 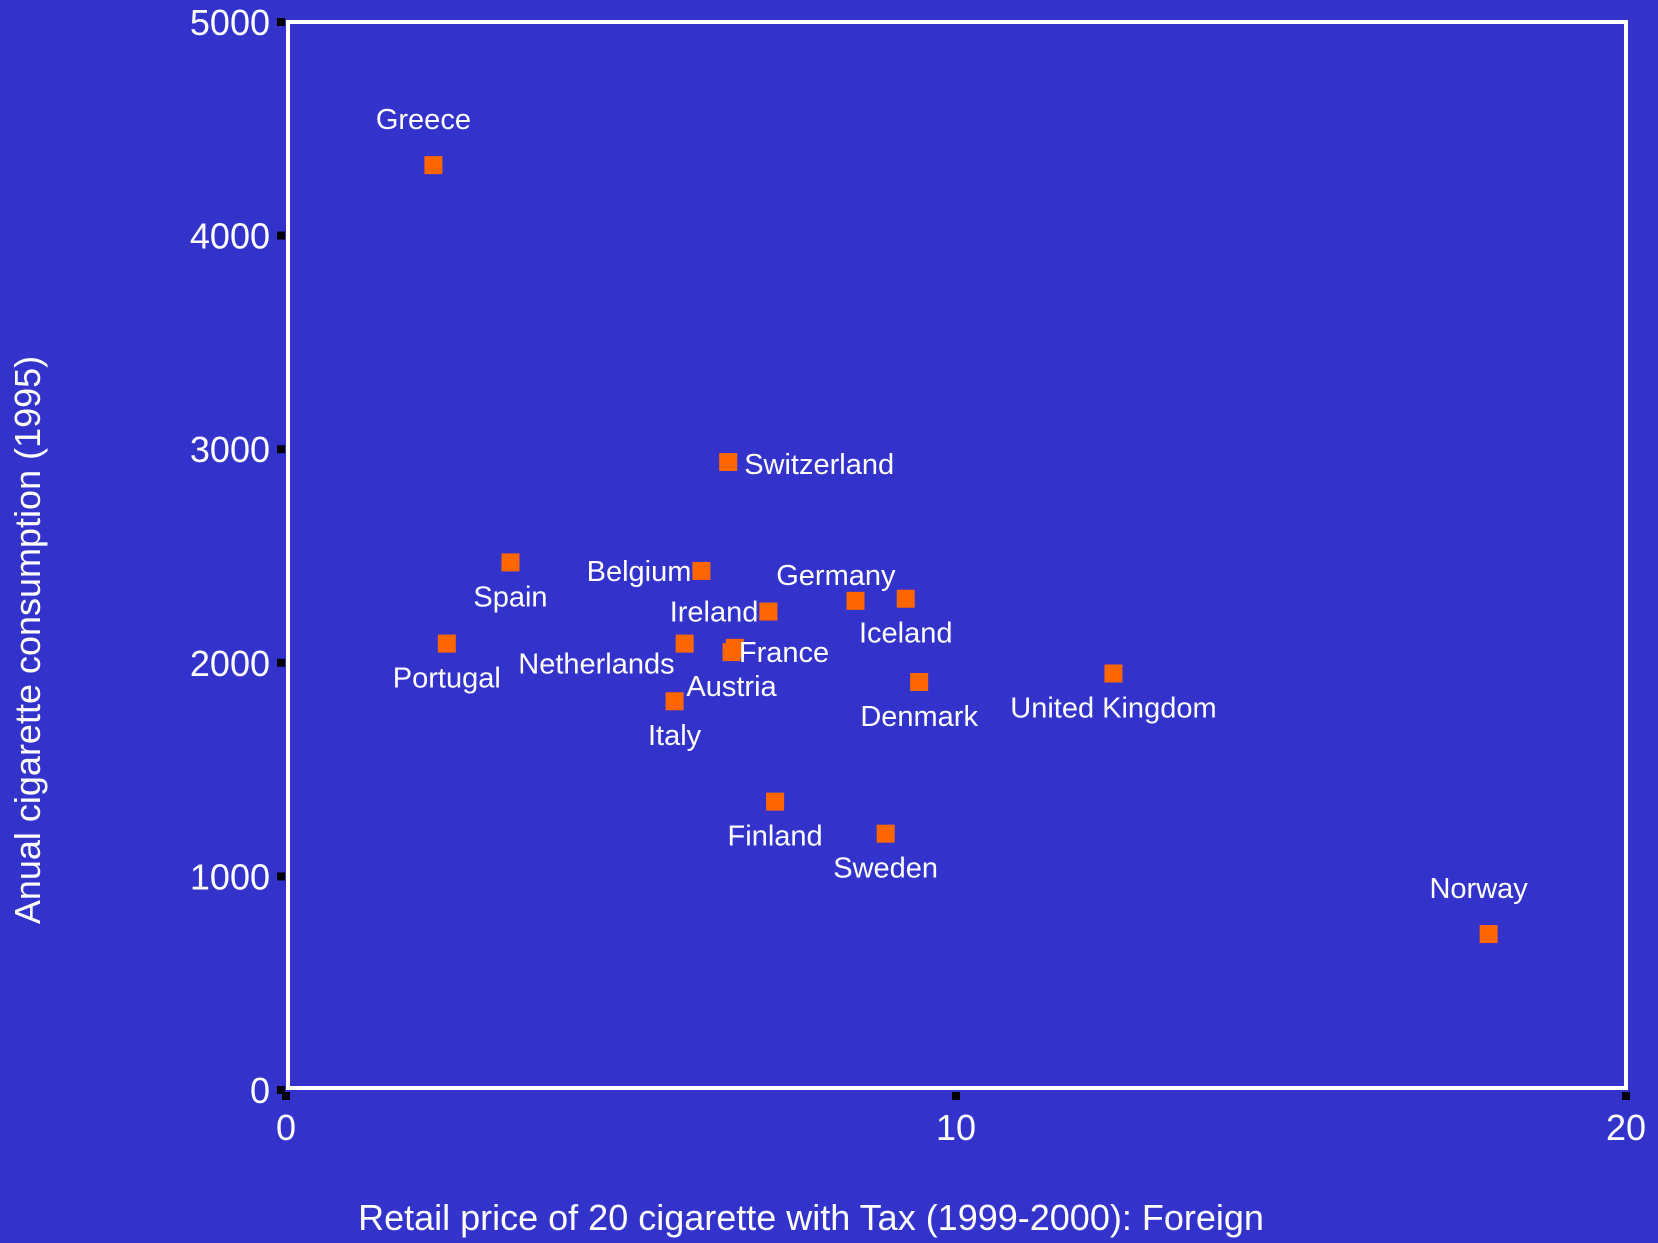 What do you see at coordinates (447, 679) in the screenshot?
I see `data-point-label: Portugal` at bounding box center [447, 679].